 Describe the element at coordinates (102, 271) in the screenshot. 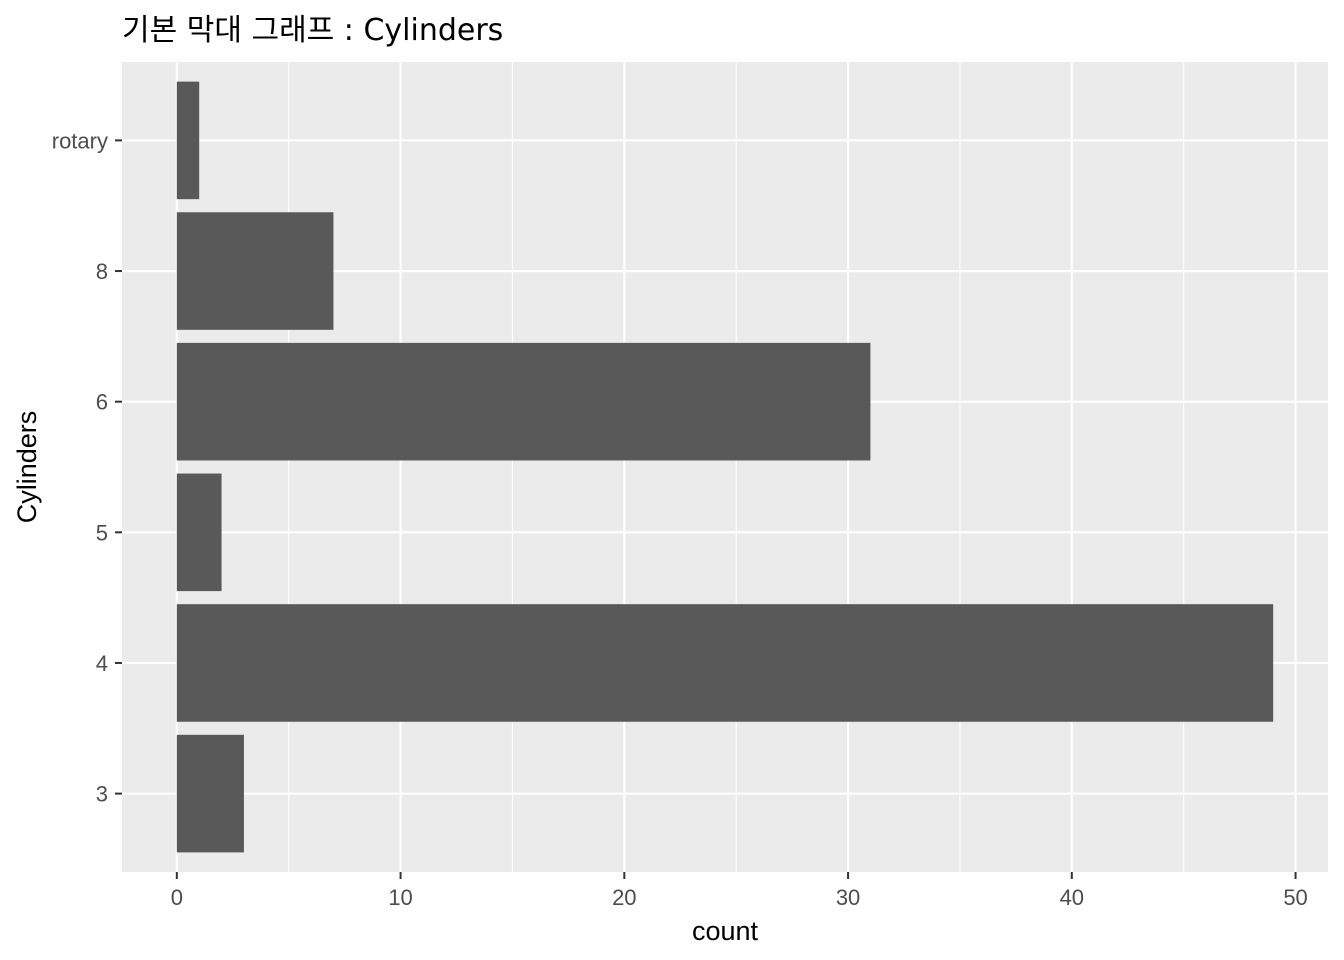

I see `y-tick-label: 8` at that location.